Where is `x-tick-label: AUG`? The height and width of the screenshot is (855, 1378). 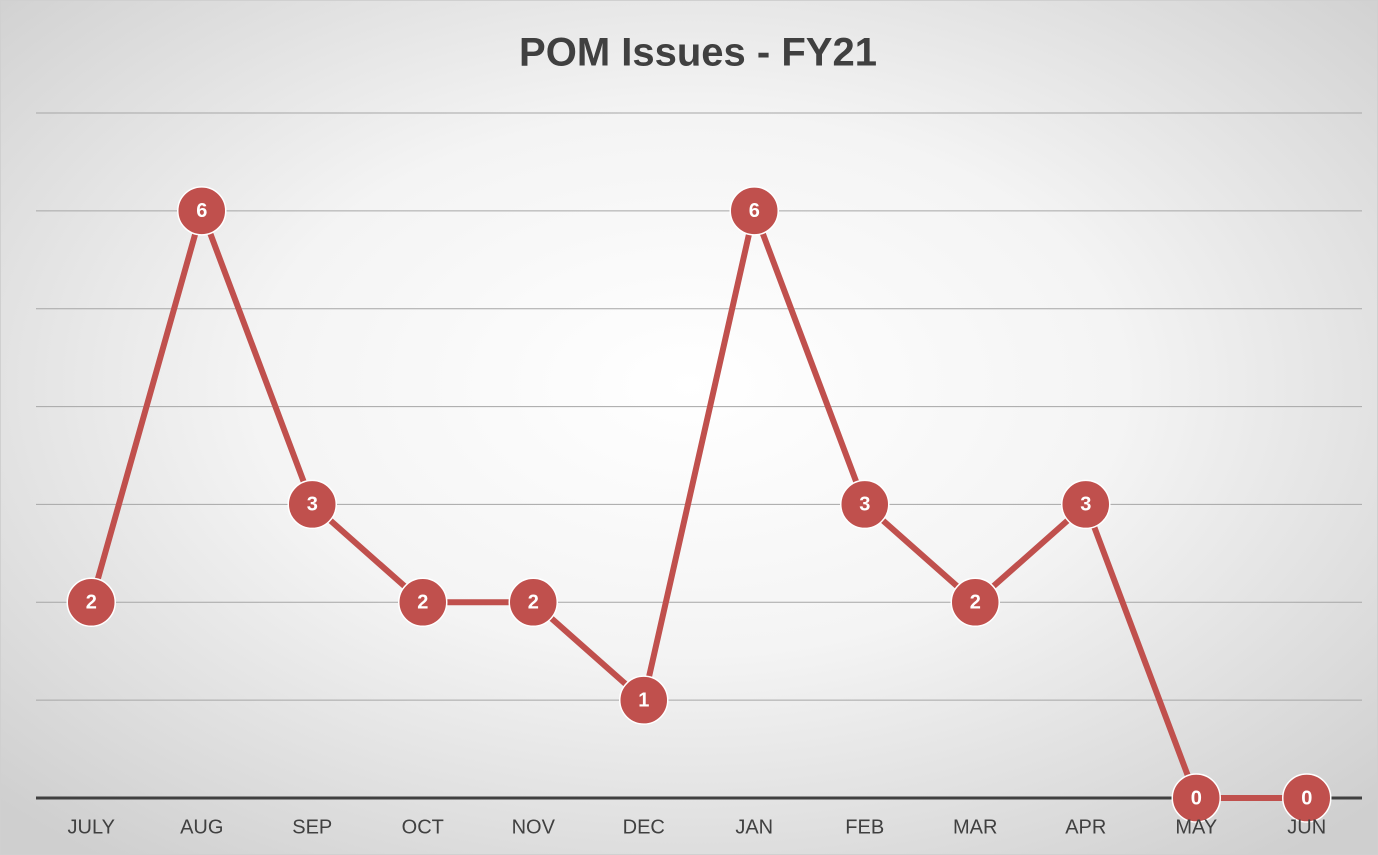
x-tick-label: AUG is located at coordinates (201, 827).